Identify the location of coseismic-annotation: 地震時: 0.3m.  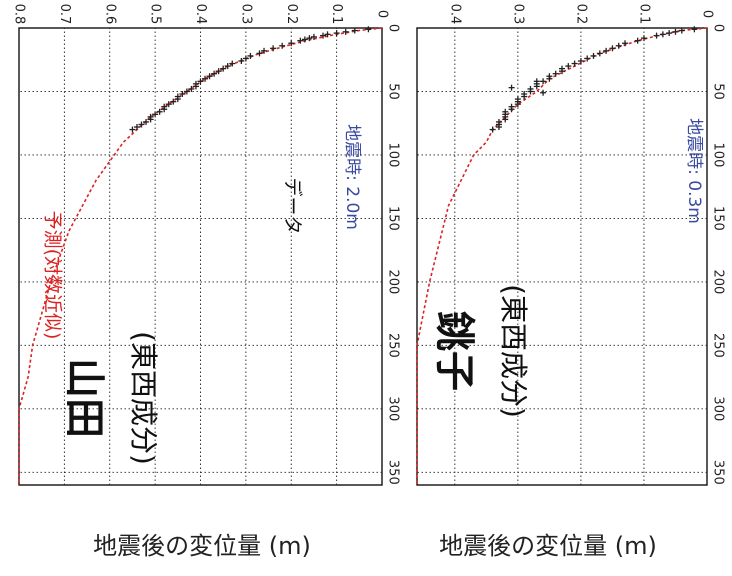
(694, 171).